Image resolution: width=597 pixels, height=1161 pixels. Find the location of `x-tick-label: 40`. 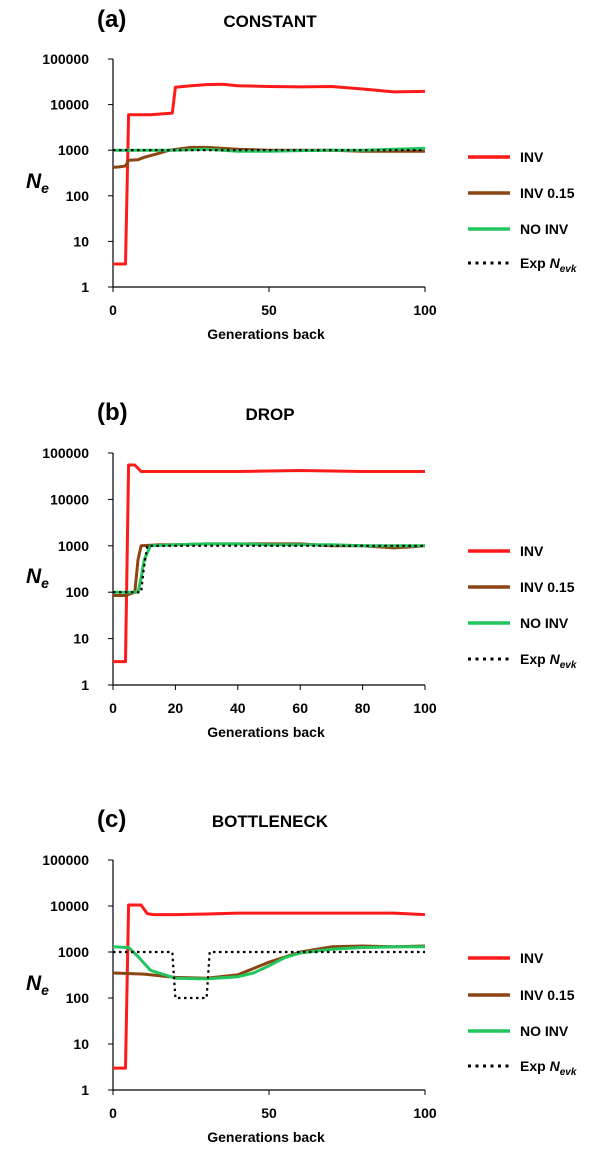

x-tick-label: 40 is located at coordinates (238, 708).